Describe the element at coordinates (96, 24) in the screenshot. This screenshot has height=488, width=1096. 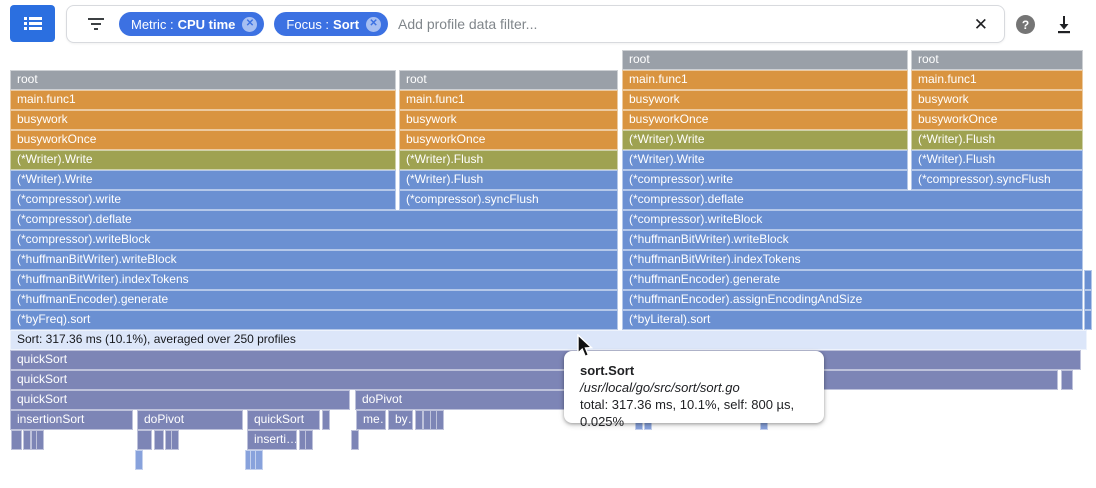
I see `filter-list-icon` at that location.